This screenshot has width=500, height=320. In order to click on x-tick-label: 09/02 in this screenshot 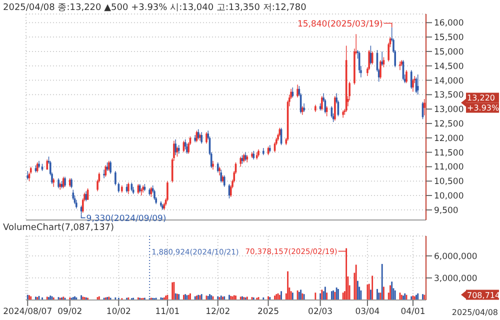, I will do `click(70, 312)`.